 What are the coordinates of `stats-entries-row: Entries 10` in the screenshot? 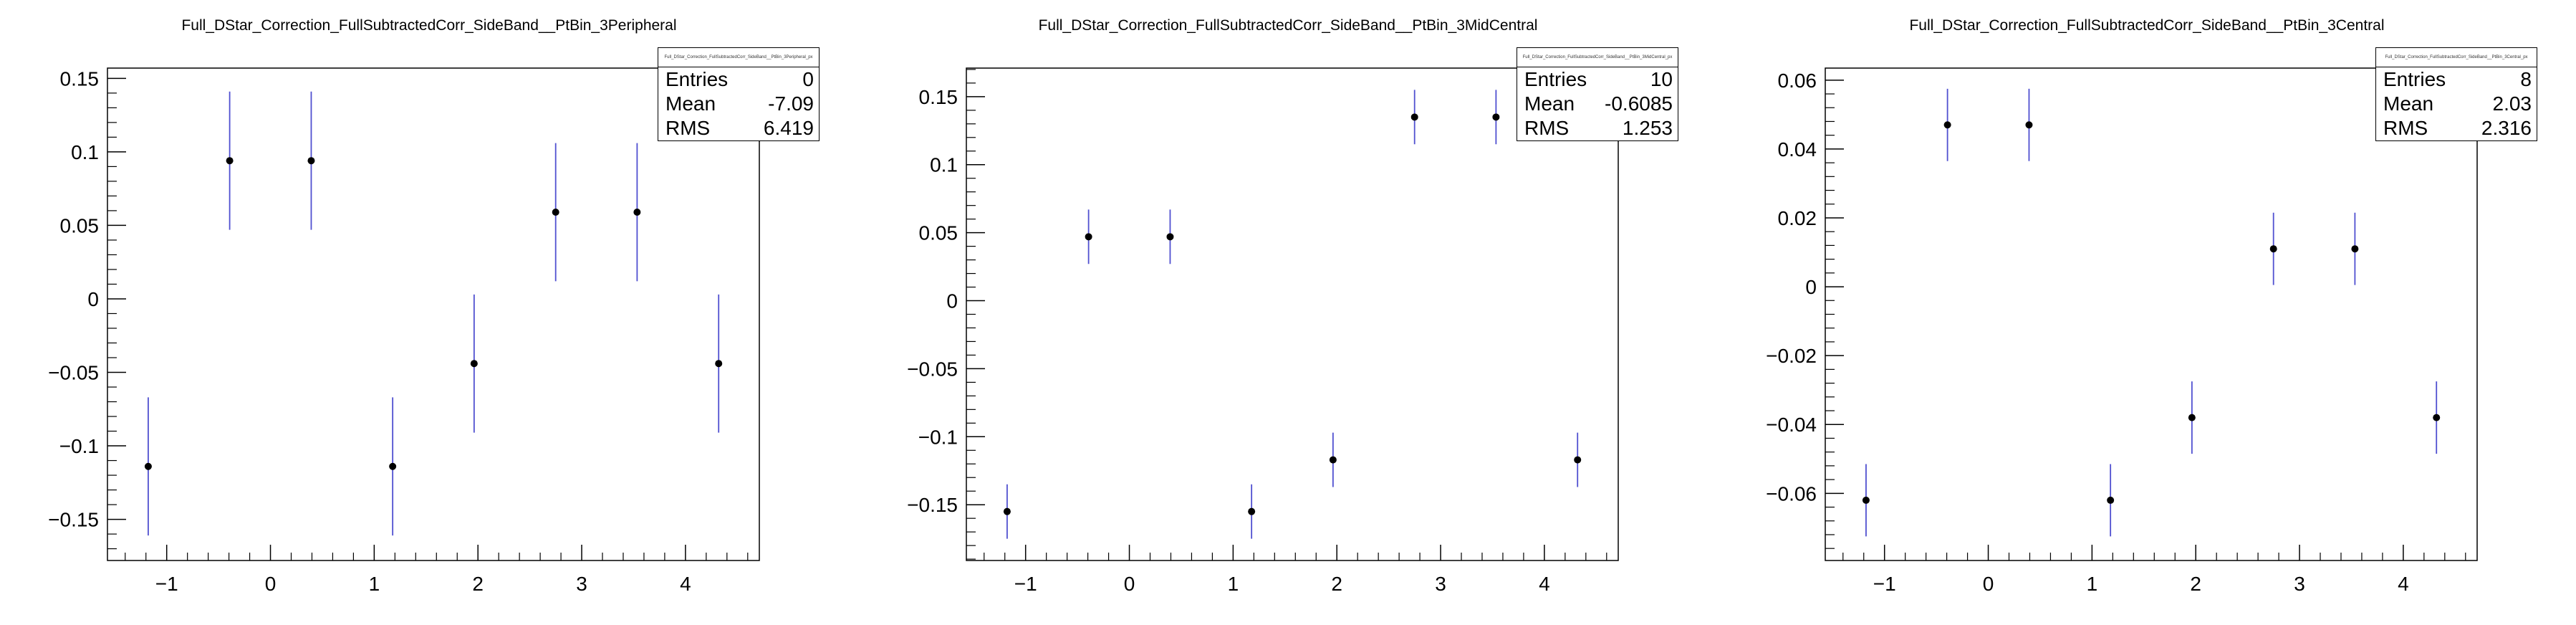 It's located at (1597, 79).